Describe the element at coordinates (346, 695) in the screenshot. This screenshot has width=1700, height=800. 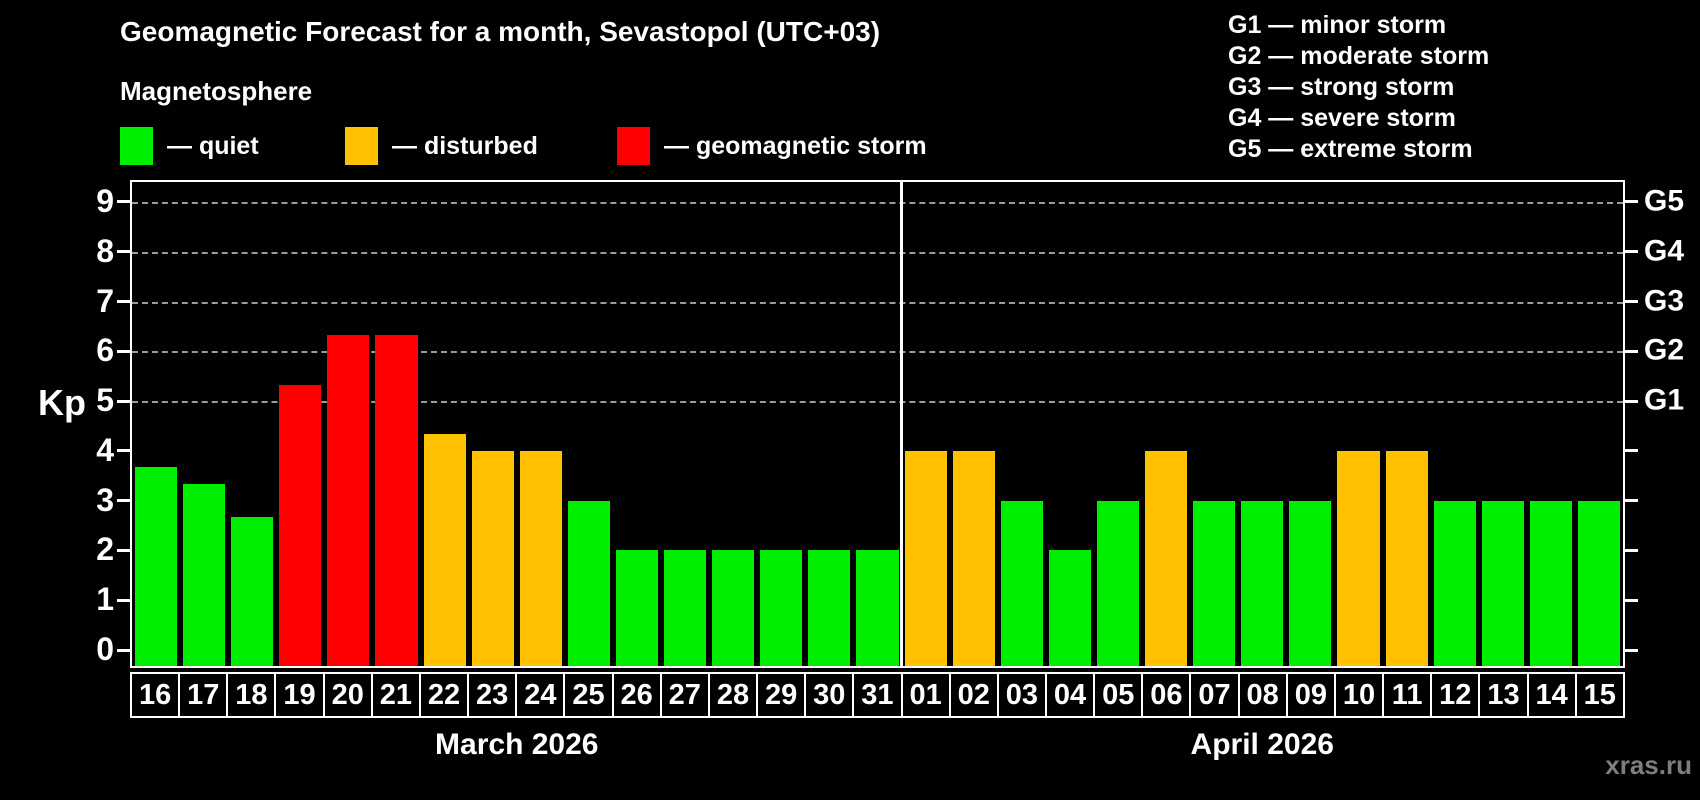
I see `day-label: 20` at that location.